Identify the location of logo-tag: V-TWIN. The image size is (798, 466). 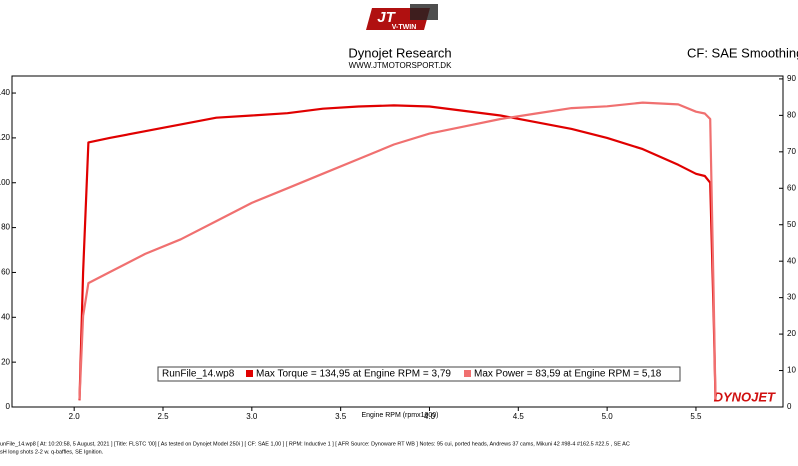
(404, 27).